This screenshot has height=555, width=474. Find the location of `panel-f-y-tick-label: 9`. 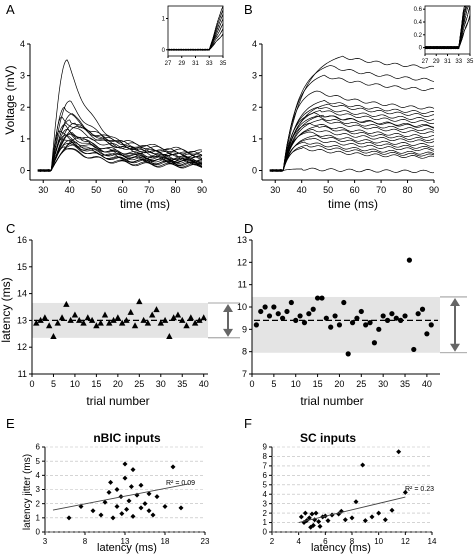

panel-f-y-tick-label: 9 is located at coordinates (265, 447).